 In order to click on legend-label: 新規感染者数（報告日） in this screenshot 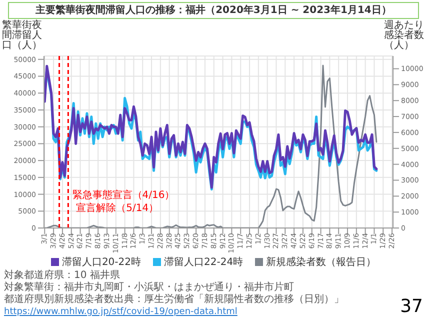, I will do `click(321, 262)`.